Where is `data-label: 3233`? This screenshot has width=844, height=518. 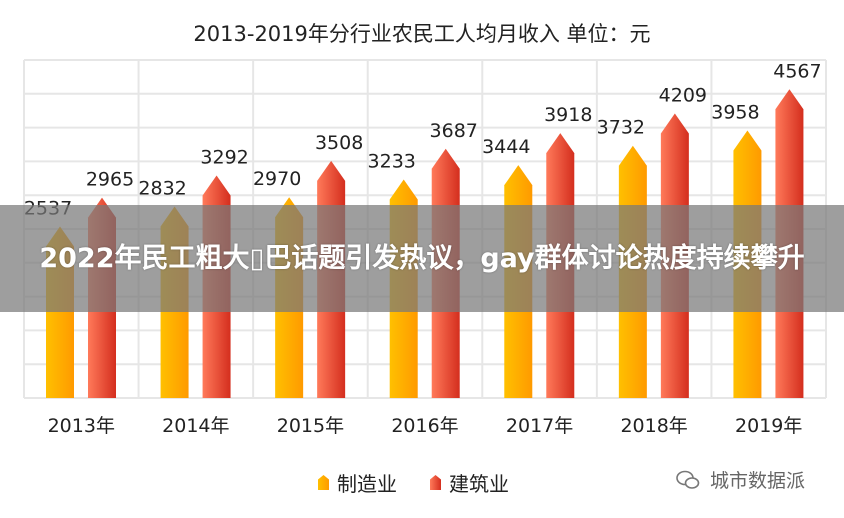
data-label: 3233 is located at coordinates (392, 161).